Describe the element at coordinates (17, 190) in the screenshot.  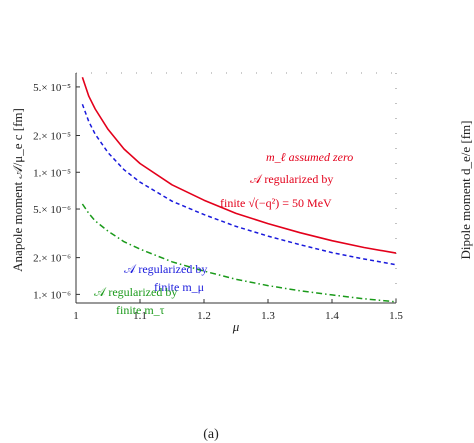
I see `y-axis-title: Anapole moment 𝒜/μ_e c [fm]` at that location.